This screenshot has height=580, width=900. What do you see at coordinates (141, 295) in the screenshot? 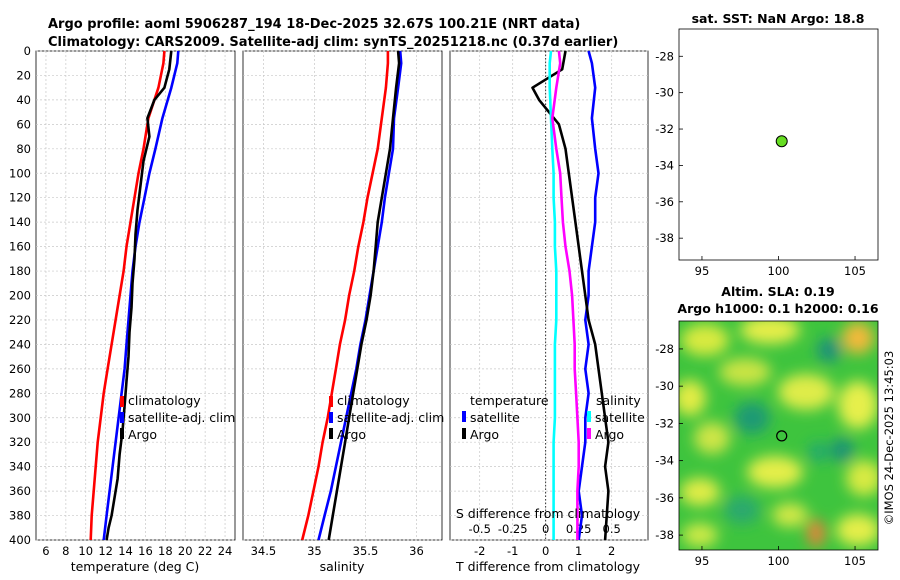
I see `series-line-satellite-adj-clim` at bounding box center [141, 295].